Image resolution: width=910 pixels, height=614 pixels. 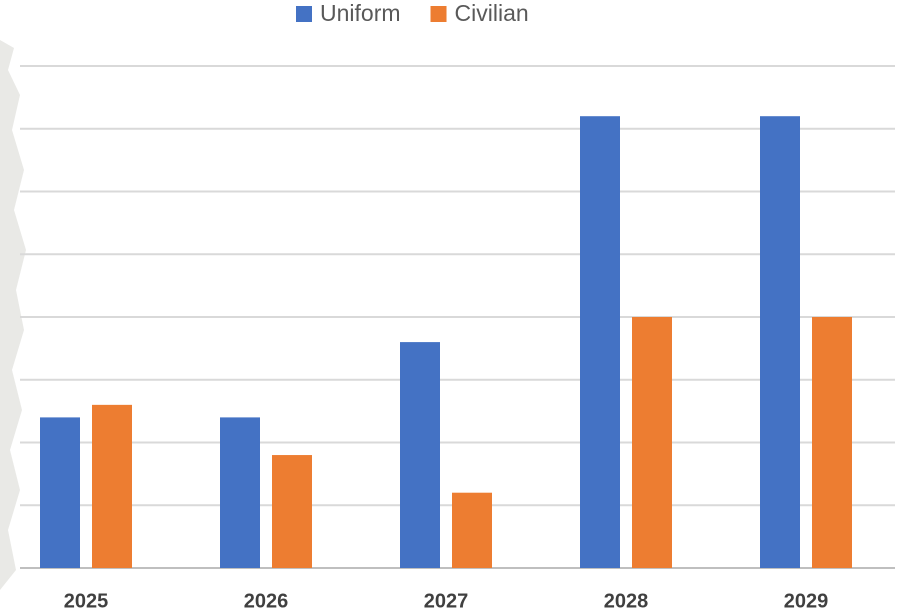 I want to click on legend-label: Uniform, so click(x=360, y=13).